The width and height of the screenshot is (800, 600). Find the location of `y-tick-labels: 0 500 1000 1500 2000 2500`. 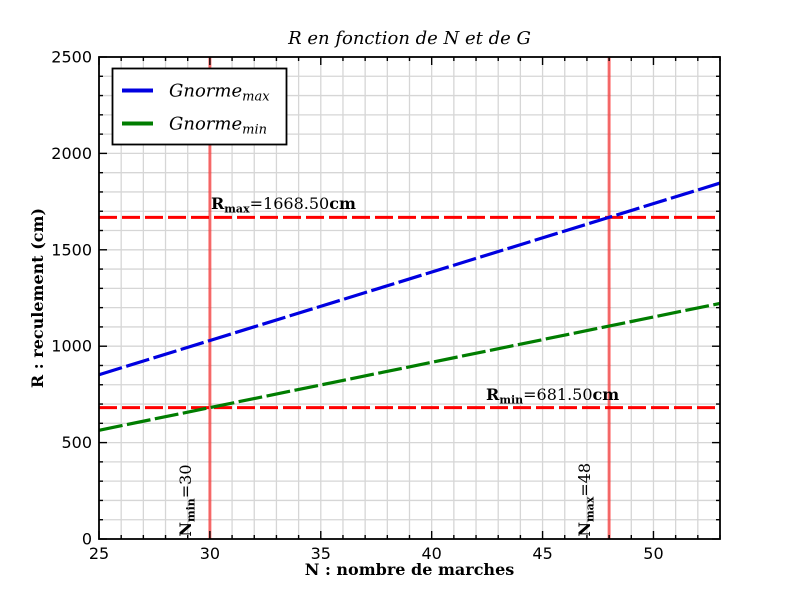

y-tick-labels: 0 500 1000 1500 2000 2500 is located at coordinates (71, 298).